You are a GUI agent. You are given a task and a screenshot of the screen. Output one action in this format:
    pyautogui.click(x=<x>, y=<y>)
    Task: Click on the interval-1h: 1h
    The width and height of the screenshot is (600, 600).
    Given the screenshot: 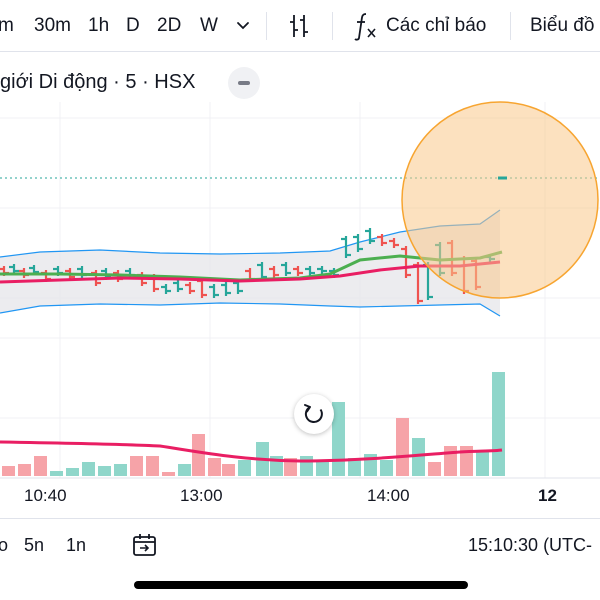 What is the action you would take?
    pyautogui.click(x=99, y=25)
    